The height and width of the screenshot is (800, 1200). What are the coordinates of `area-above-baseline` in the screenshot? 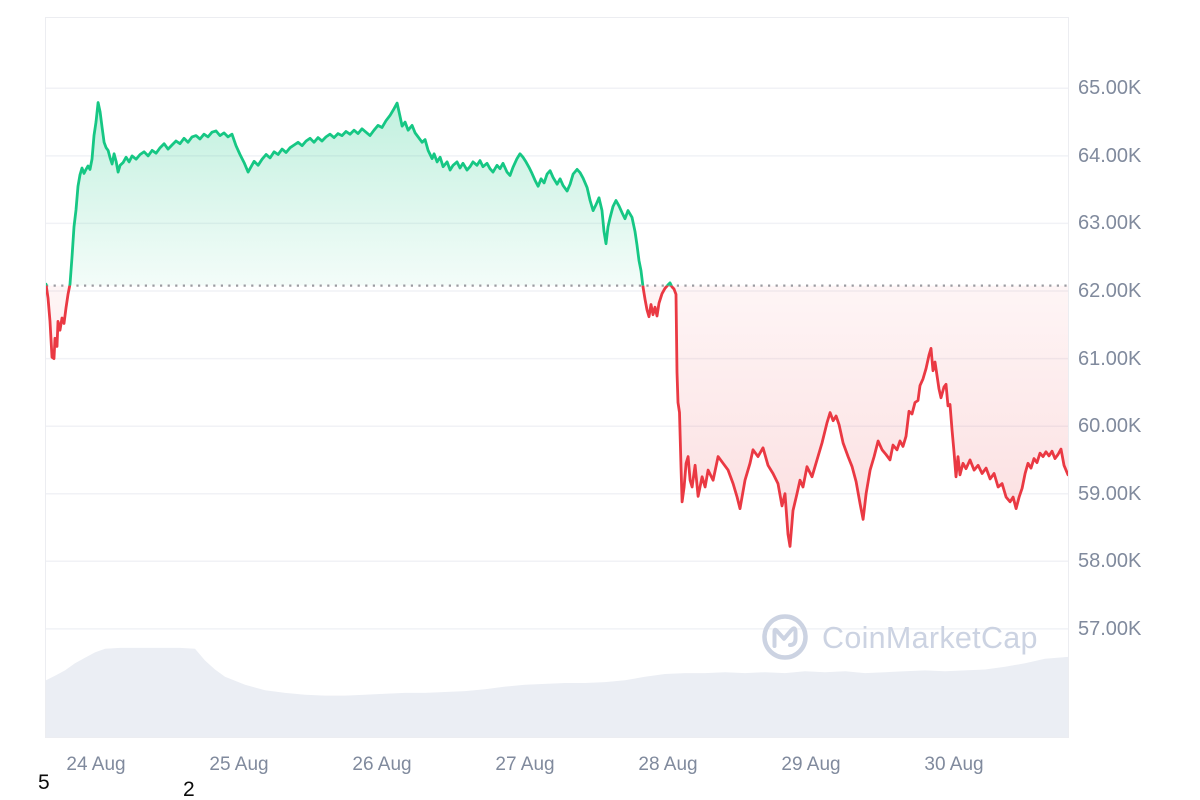 It's located at (359, 194).